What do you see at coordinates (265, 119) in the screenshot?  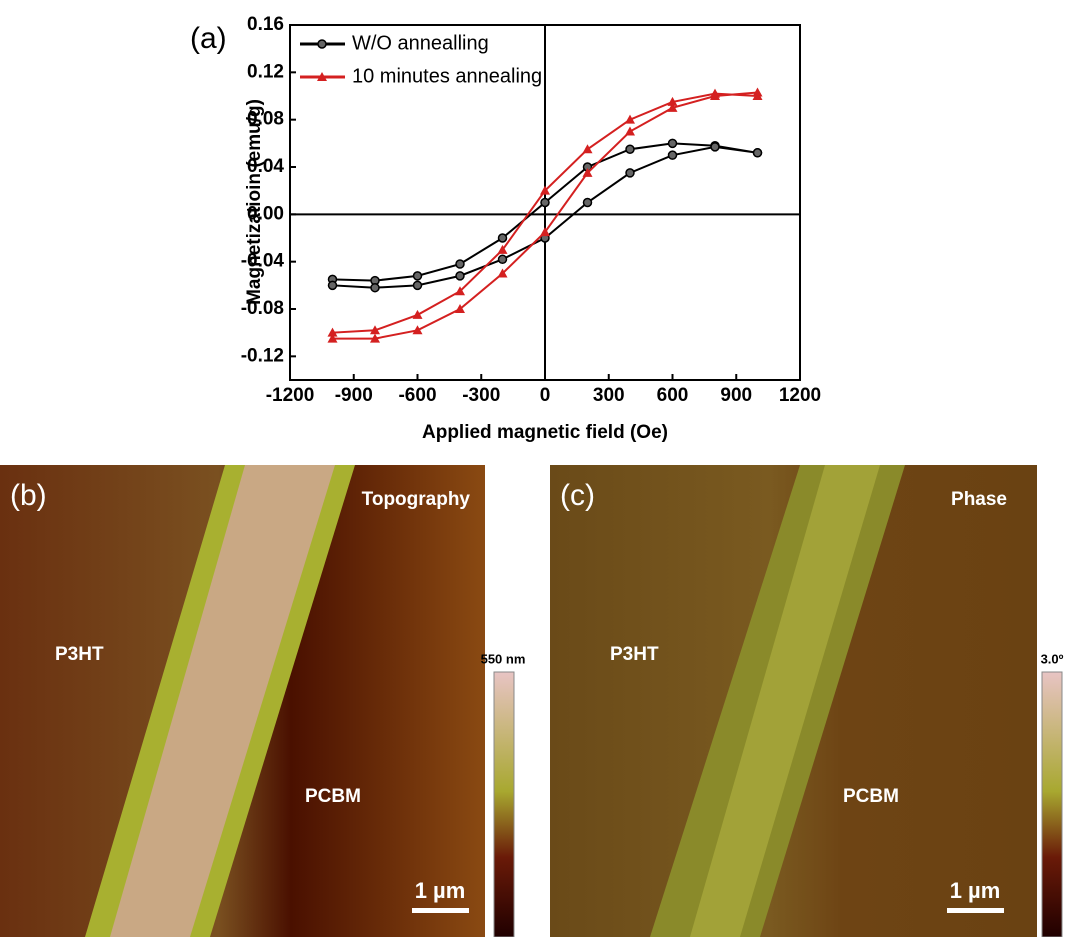 I see `y-tick-label: 0.08` at bounding box center [265, 119].